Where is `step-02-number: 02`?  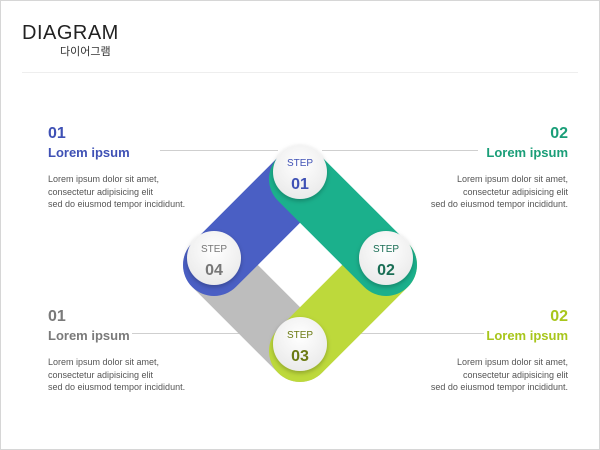 step-02-number: 02 is located at coordinates (386, 270).